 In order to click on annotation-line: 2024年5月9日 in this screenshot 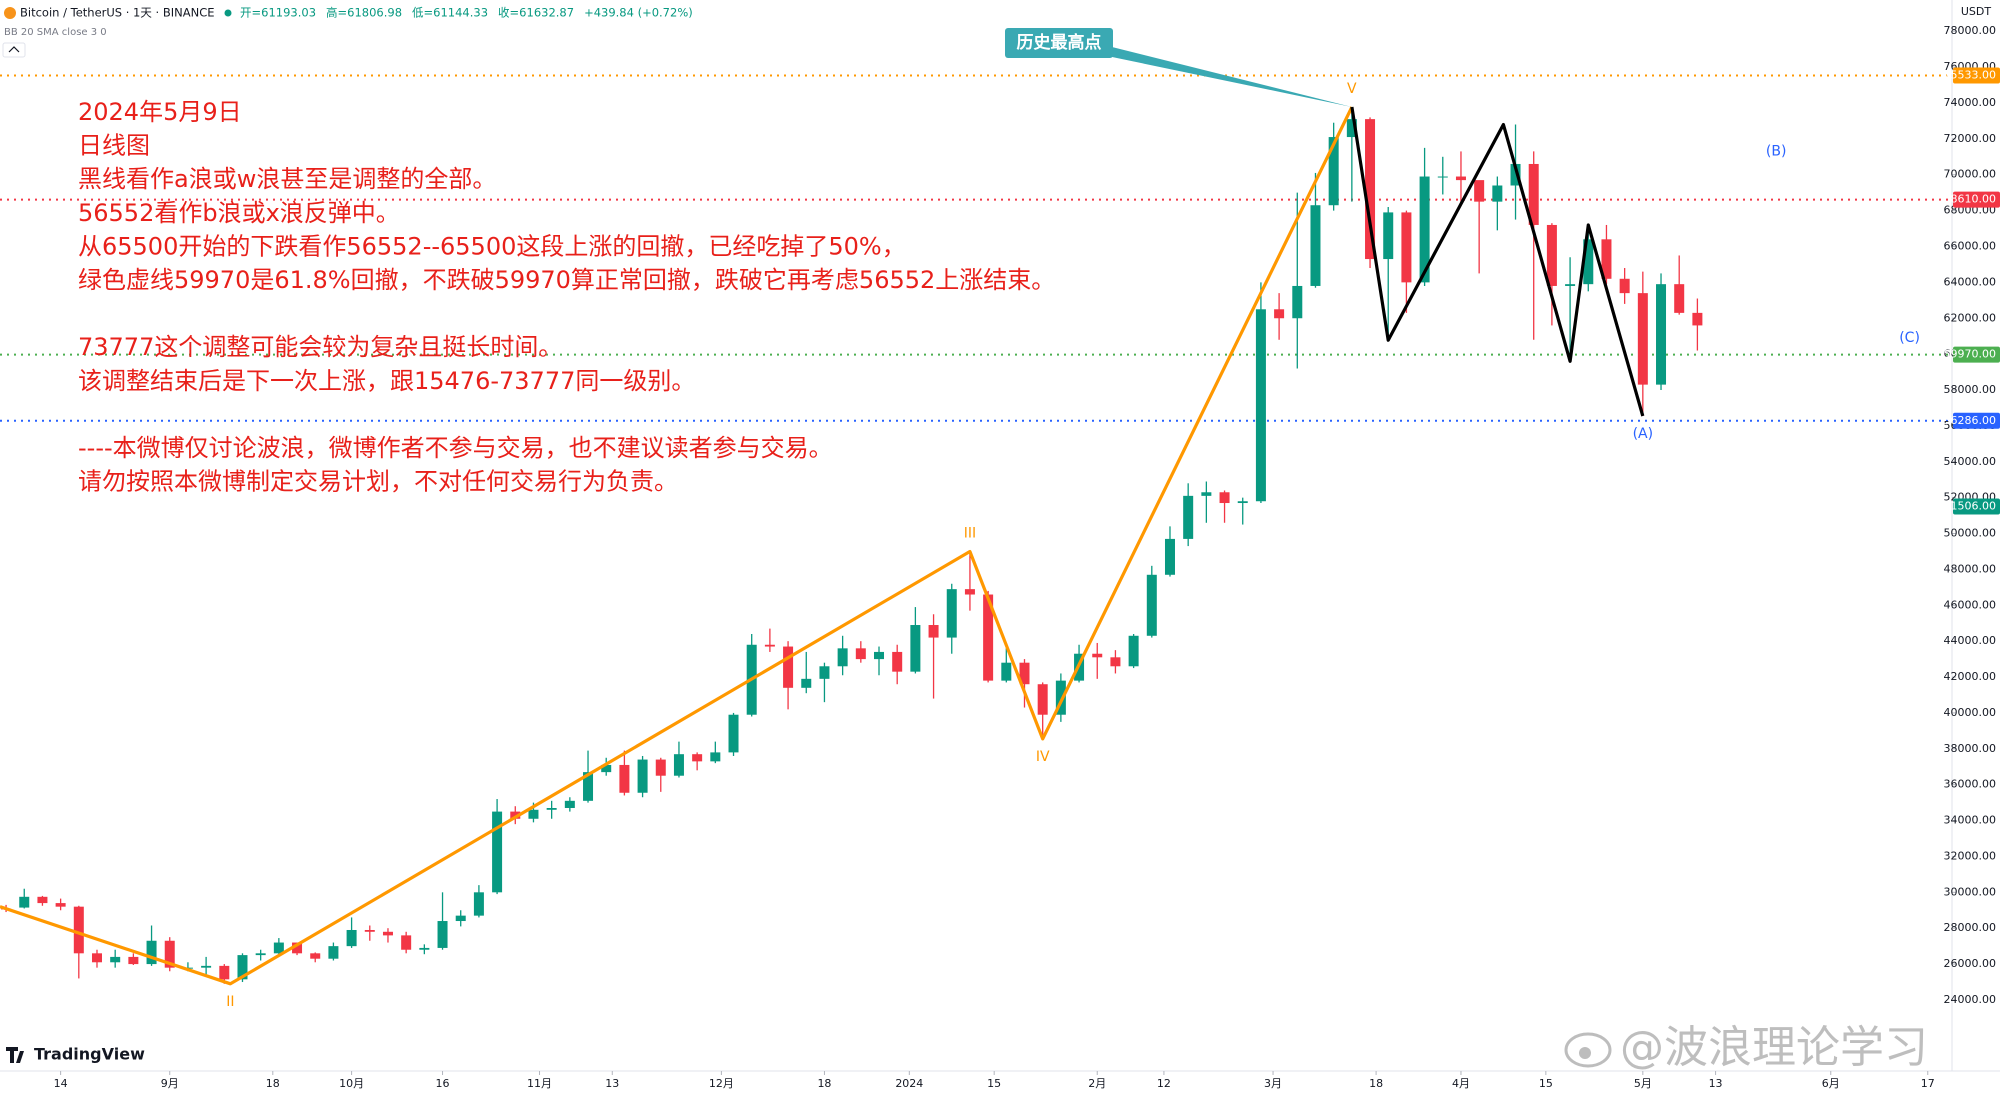, I will do `click(160, 112)`.